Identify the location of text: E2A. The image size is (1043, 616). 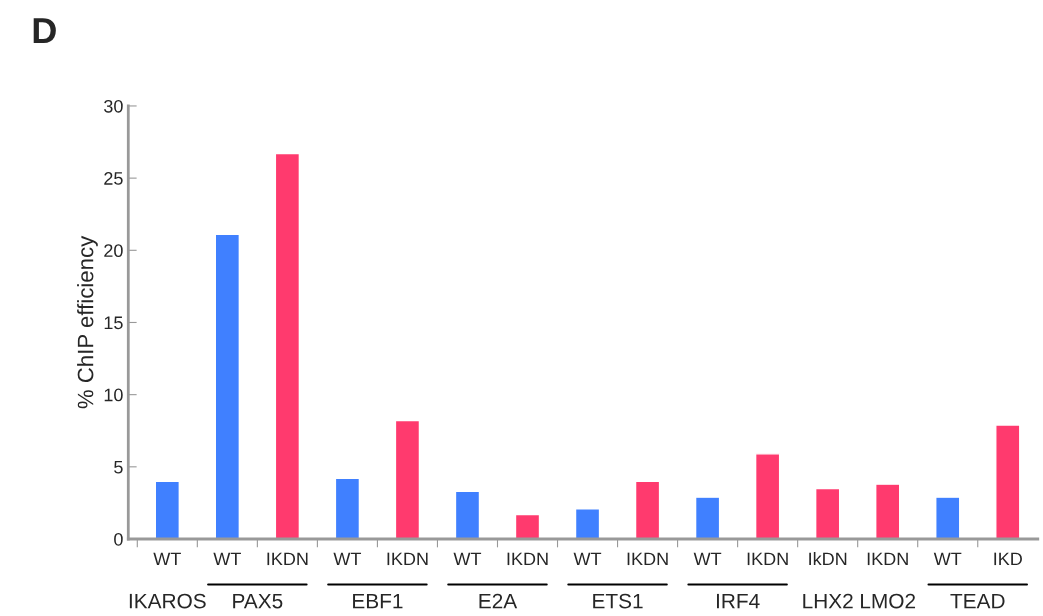
(498, 601).